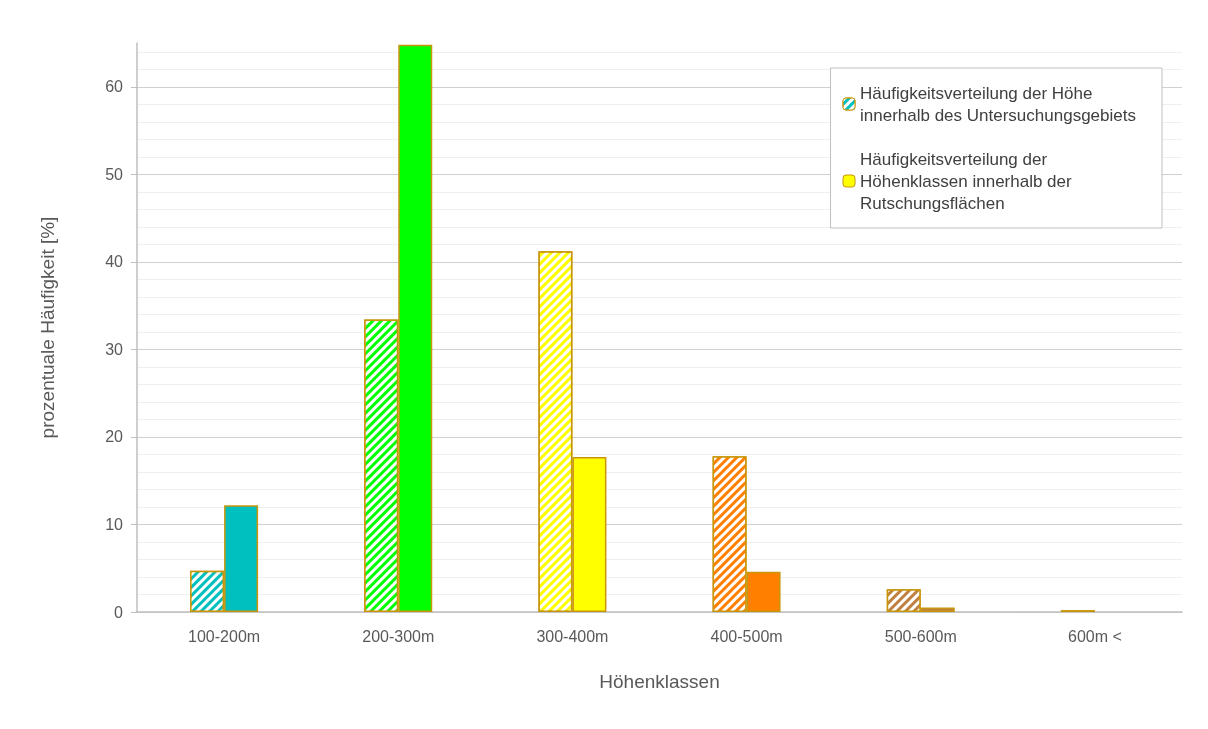 Image resolution: width=1208 pixels, height=729 pixels. What do you see at coordinates (114, 524) in the screenshot?
I see `y-tick-label: 10` at bounding box center [114, 524].